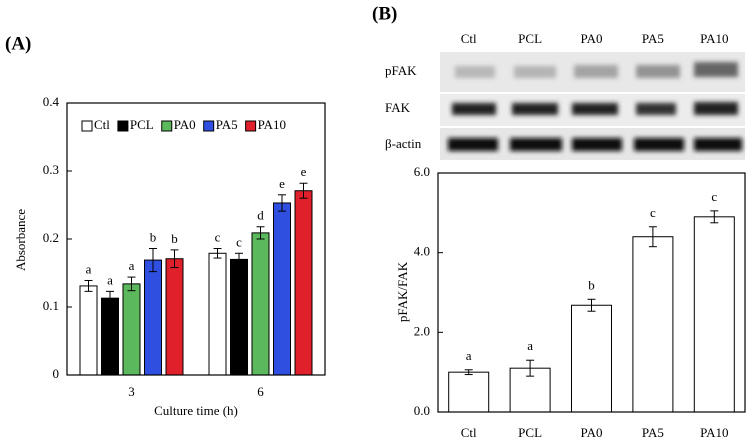 The width and height of the screenshot is (755, 445). What do you see at coordinates (595, 106) in the screenshot?
I see `blot-bands` at bounding box center [595, 106].